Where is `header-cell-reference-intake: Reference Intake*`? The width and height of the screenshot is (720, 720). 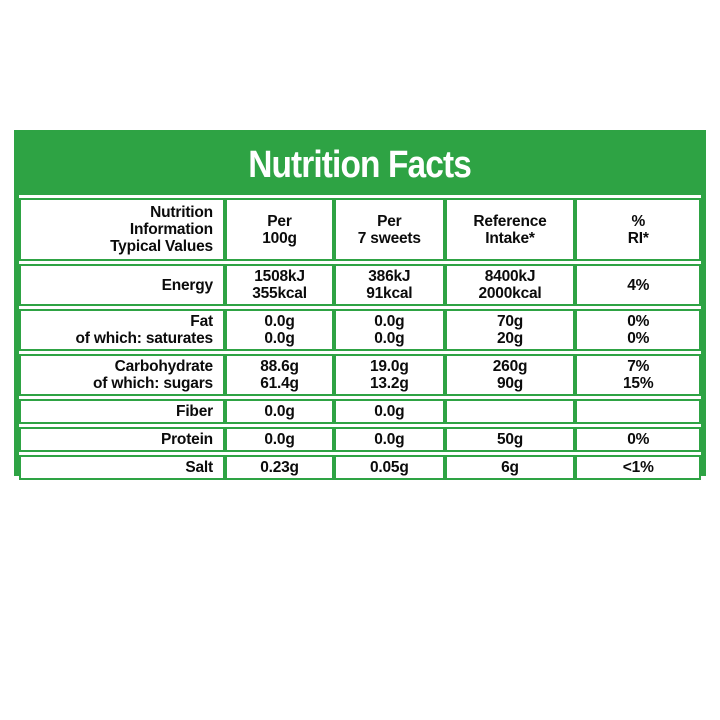 header-cell-reference-intake: Reference Intake* is located at coordinates (510, 229).